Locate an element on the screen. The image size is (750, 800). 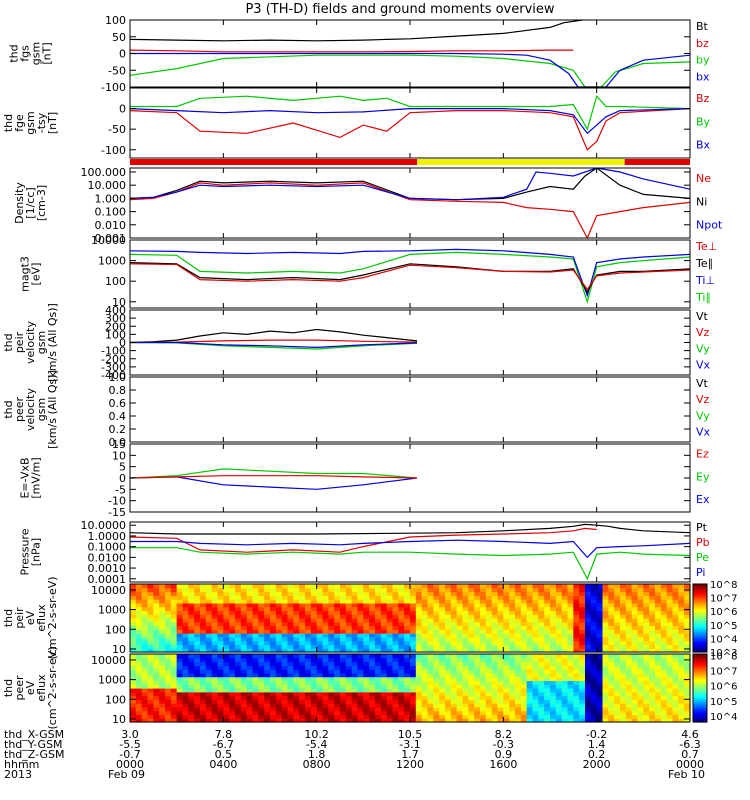
y-tick-label: 10000 is located at coordinates (108, 660).